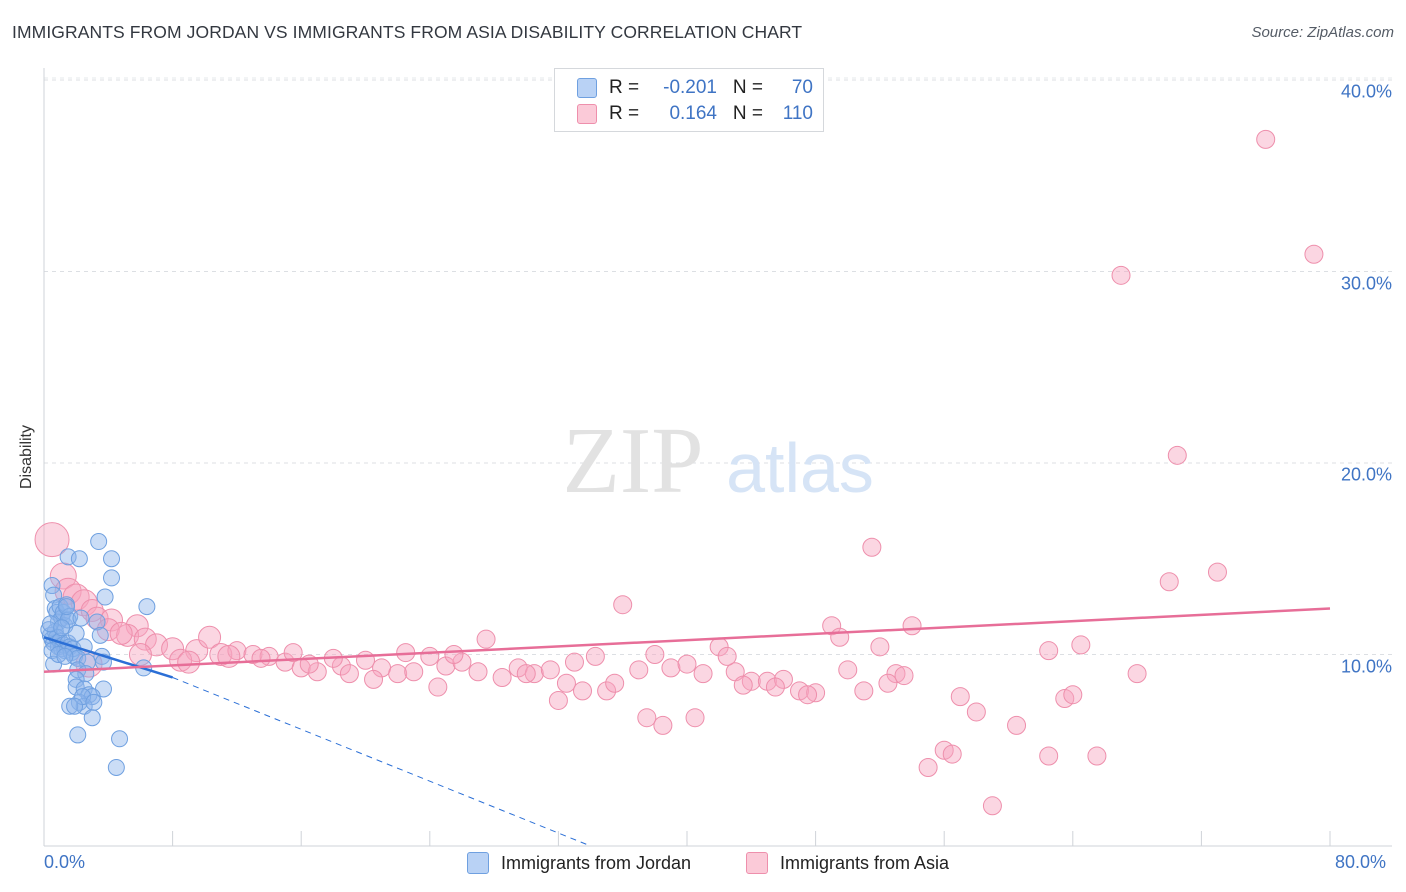 The height and width of the screenshot is (892, 1406). I want to click on series-jordan-points, so click(98, 654).